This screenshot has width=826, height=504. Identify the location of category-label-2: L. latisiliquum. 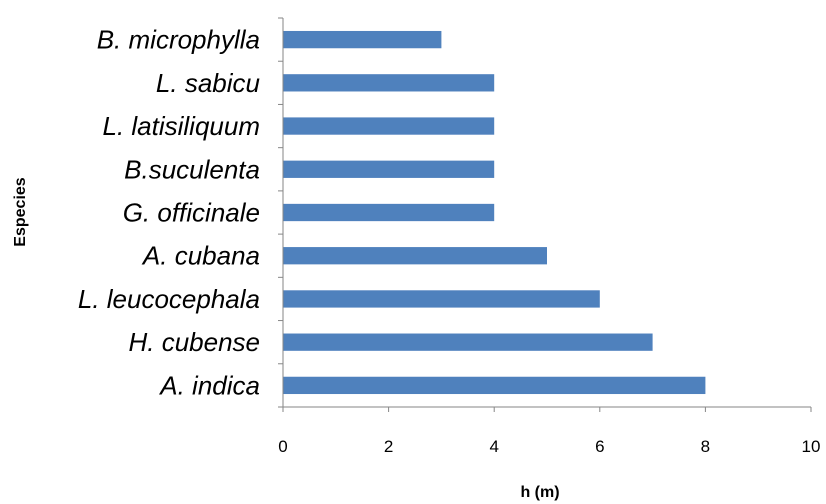
(181, 126).